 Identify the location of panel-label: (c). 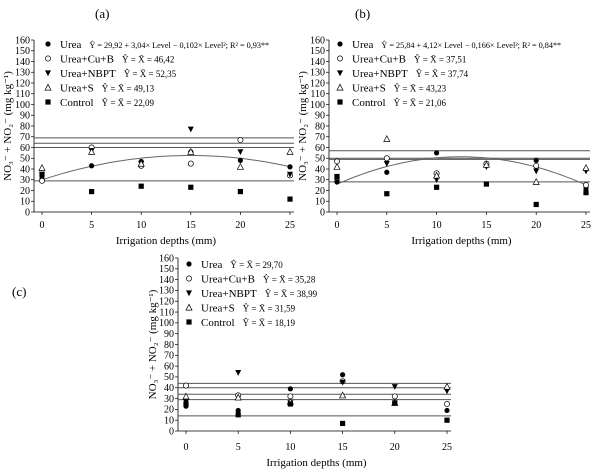
(19, 291).